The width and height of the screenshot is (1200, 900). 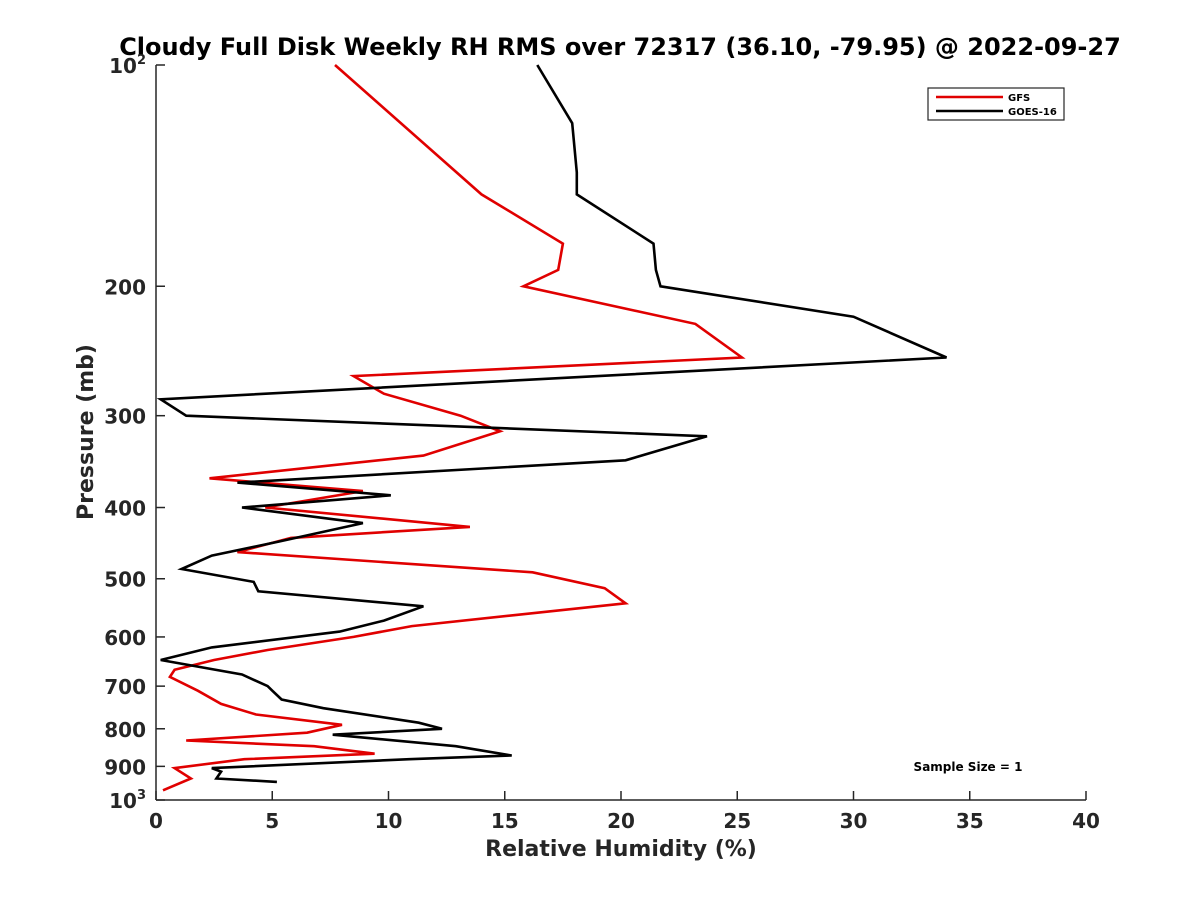 I want to click on x-tick-label: 25, so click(x=737, y=821).